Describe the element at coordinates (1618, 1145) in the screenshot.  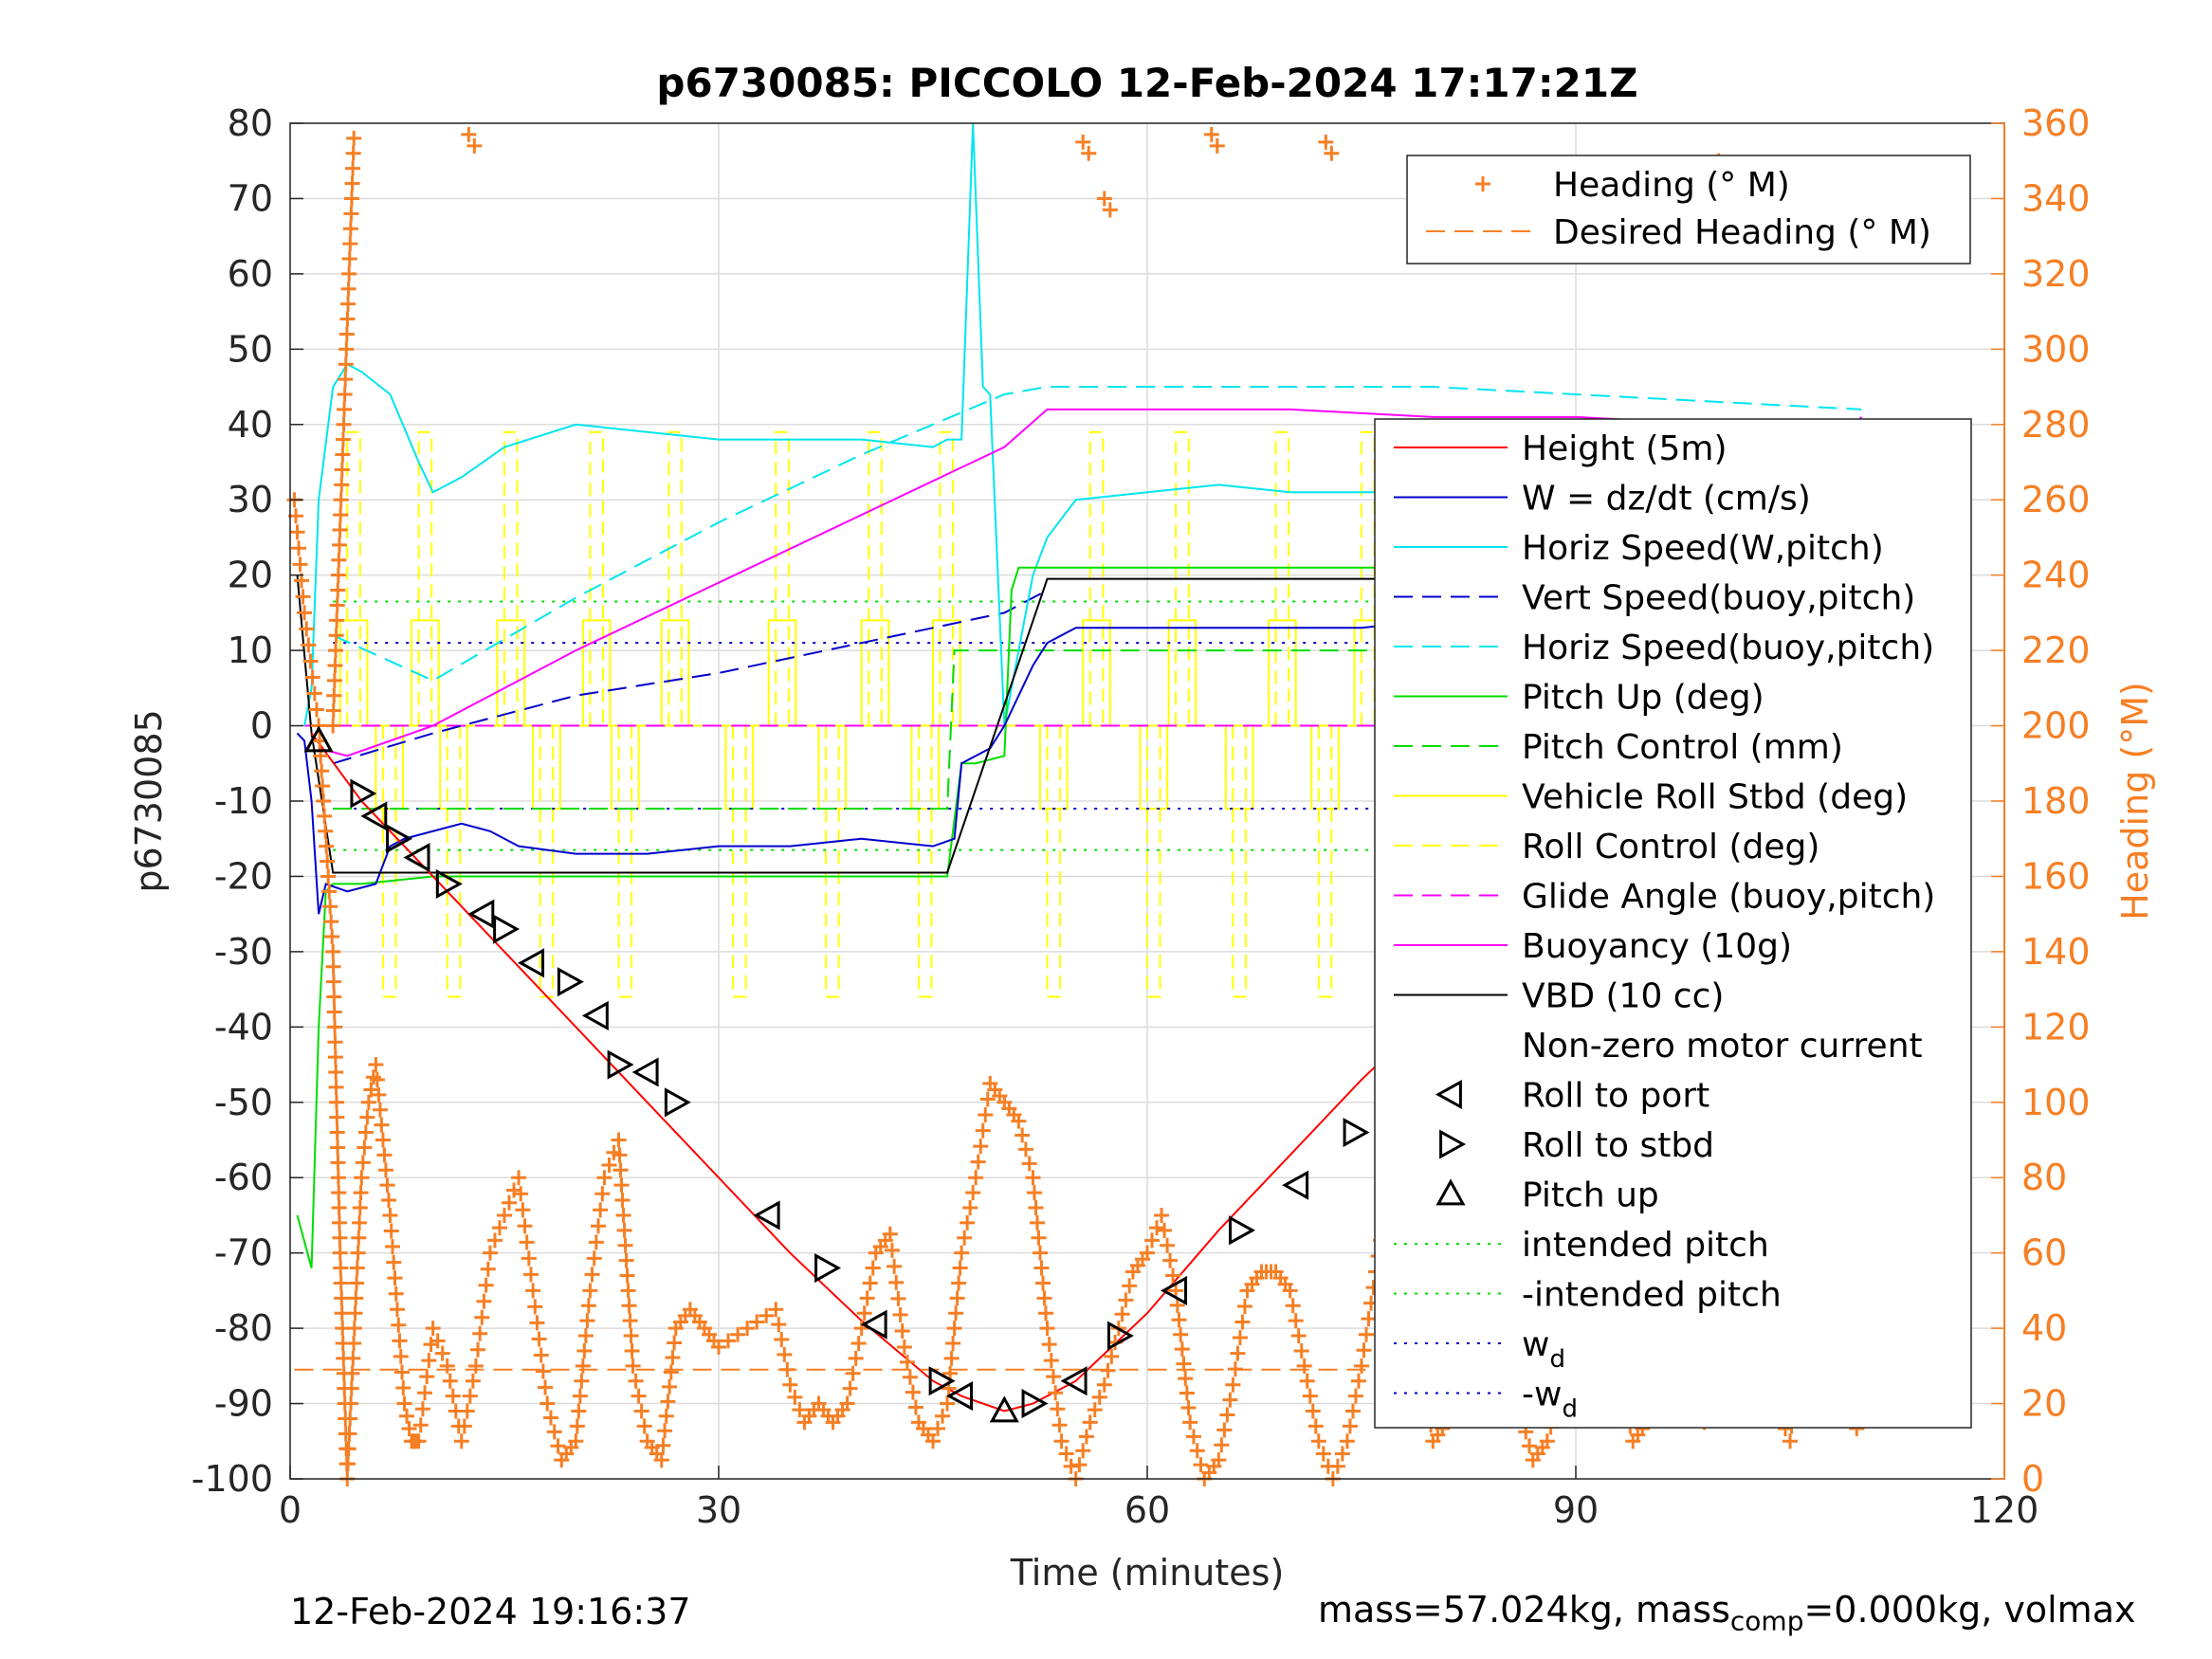
I see `legend-main-label: Roll to stbd` at that location.